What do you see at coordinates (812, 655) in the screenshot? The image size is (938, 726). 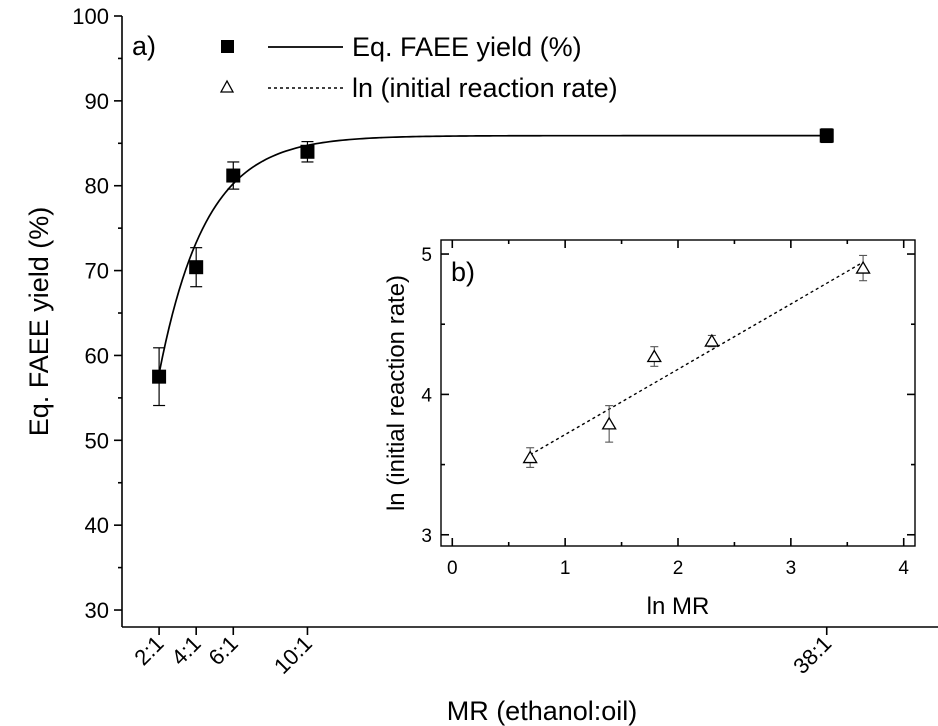 I see `x-tick-label: 38:1` at bounding box center [812, 655].